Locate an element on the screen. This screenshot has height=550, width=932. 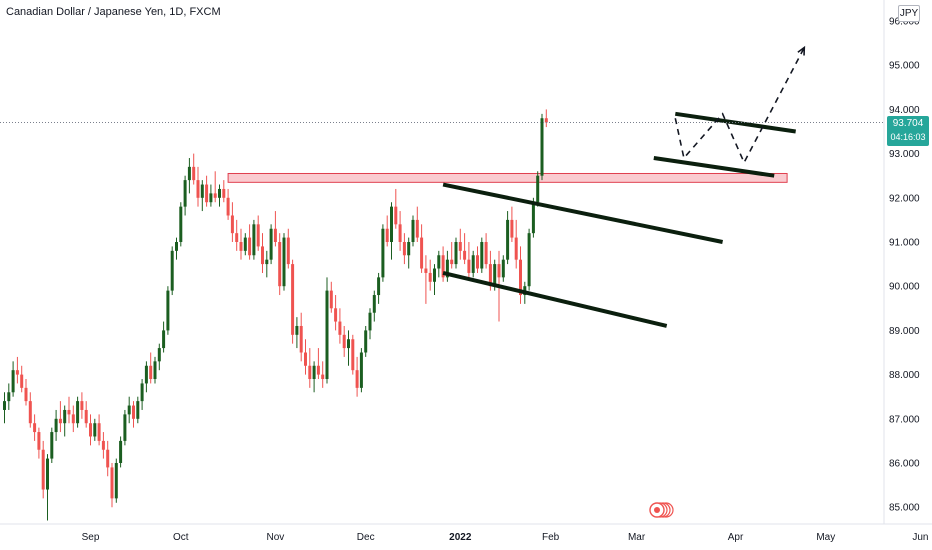
x-tick-label: May is located at coordinates (825, 537).